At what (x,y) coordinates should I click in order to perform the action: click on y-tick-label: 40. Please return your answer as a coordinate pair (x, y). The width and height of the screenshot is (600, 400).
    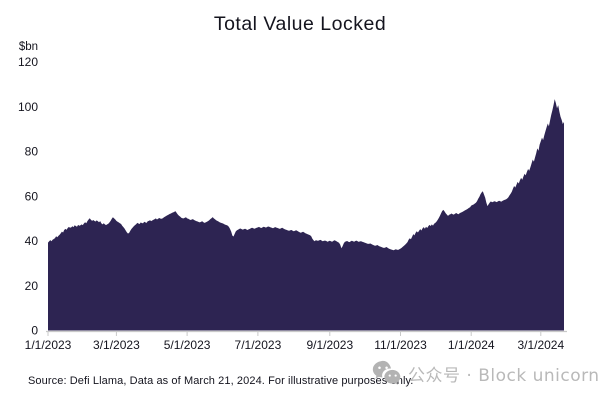
    Looking at the image, I should click on (32, 241).